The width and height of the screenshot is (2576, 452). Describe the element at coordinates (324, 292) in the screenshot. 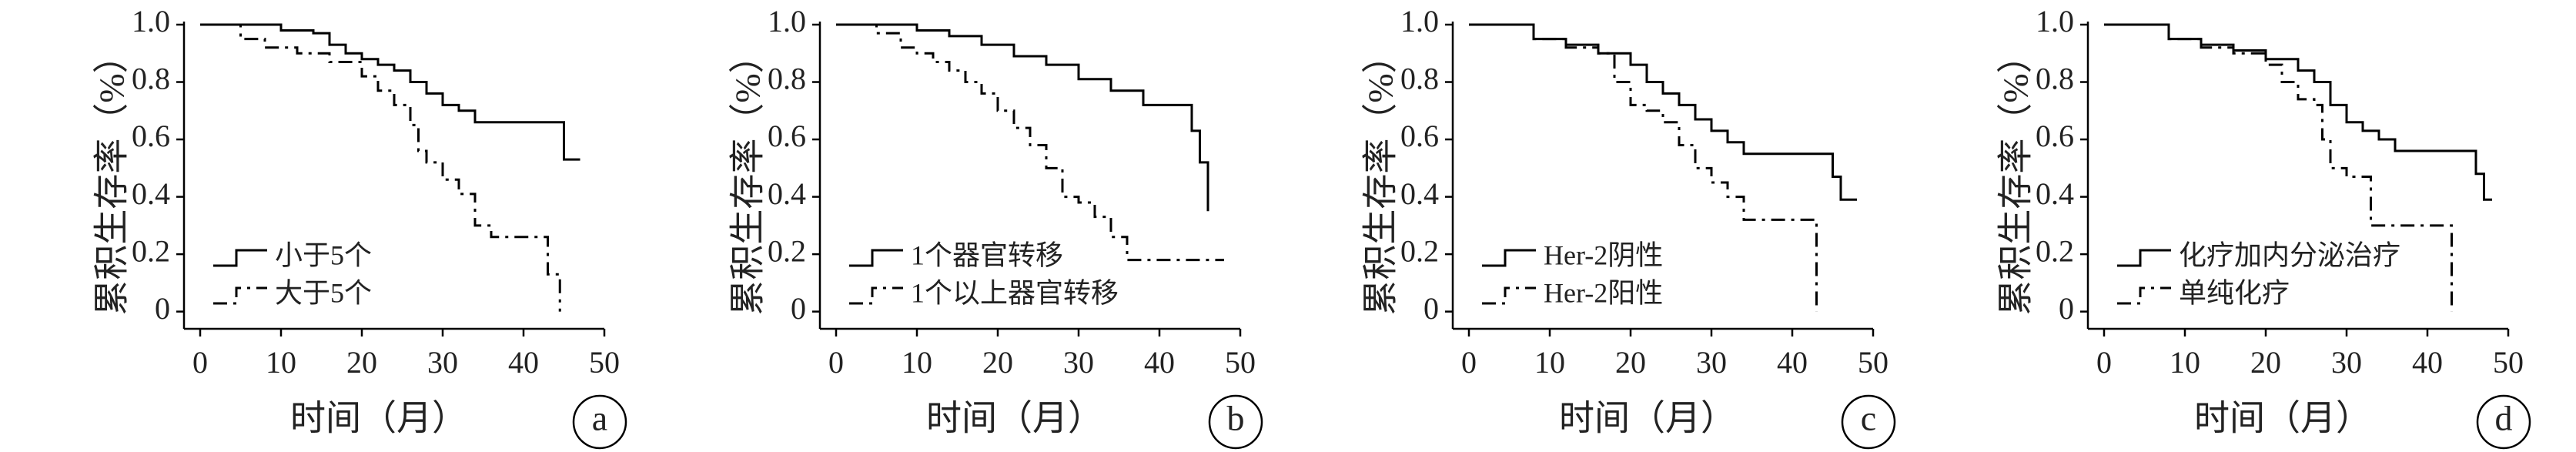

I see `legend-label: 大于5个` at that location.